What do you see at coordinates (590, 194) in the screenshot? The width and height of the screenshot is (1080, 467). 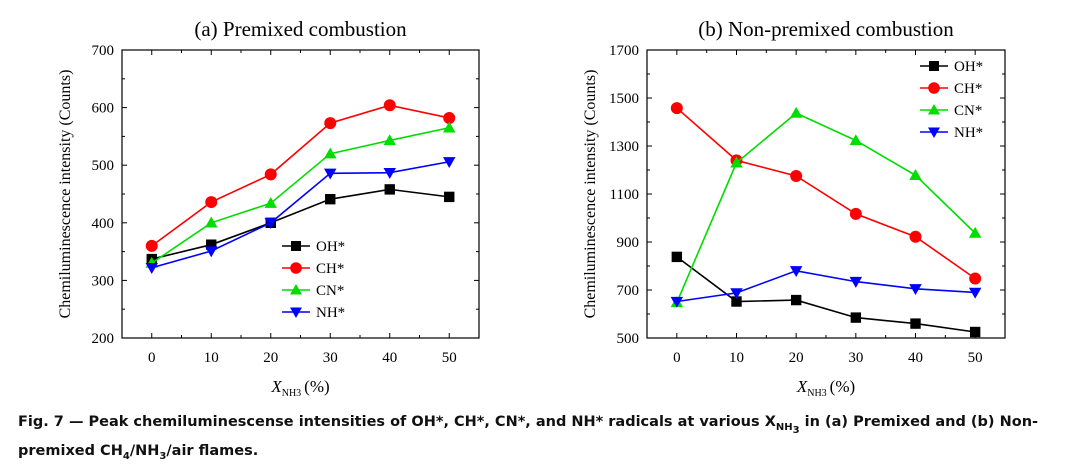 I see `y-axis-label: Chemiluminescence intensity (Counts)` at bounding box center [590, 194].